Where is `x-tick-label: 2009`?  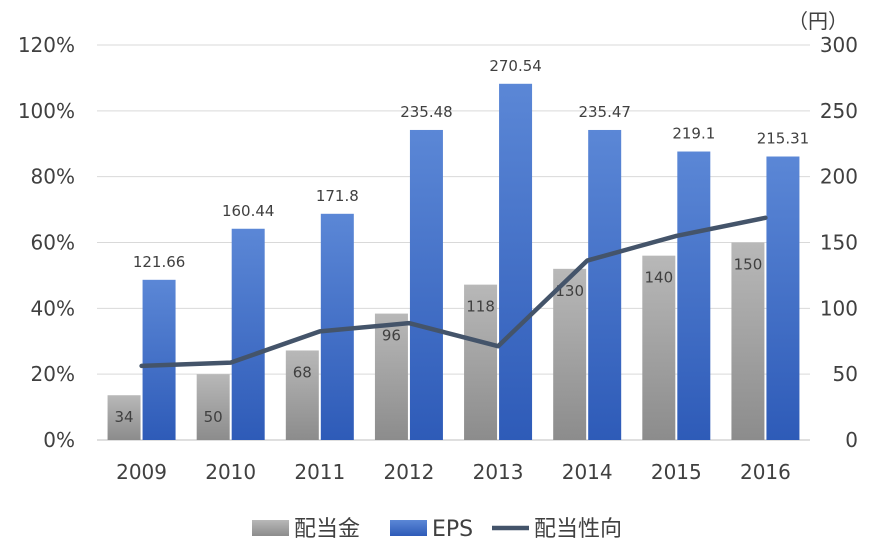 x-tick-label: 2009 is located at coordinates (141, 472).